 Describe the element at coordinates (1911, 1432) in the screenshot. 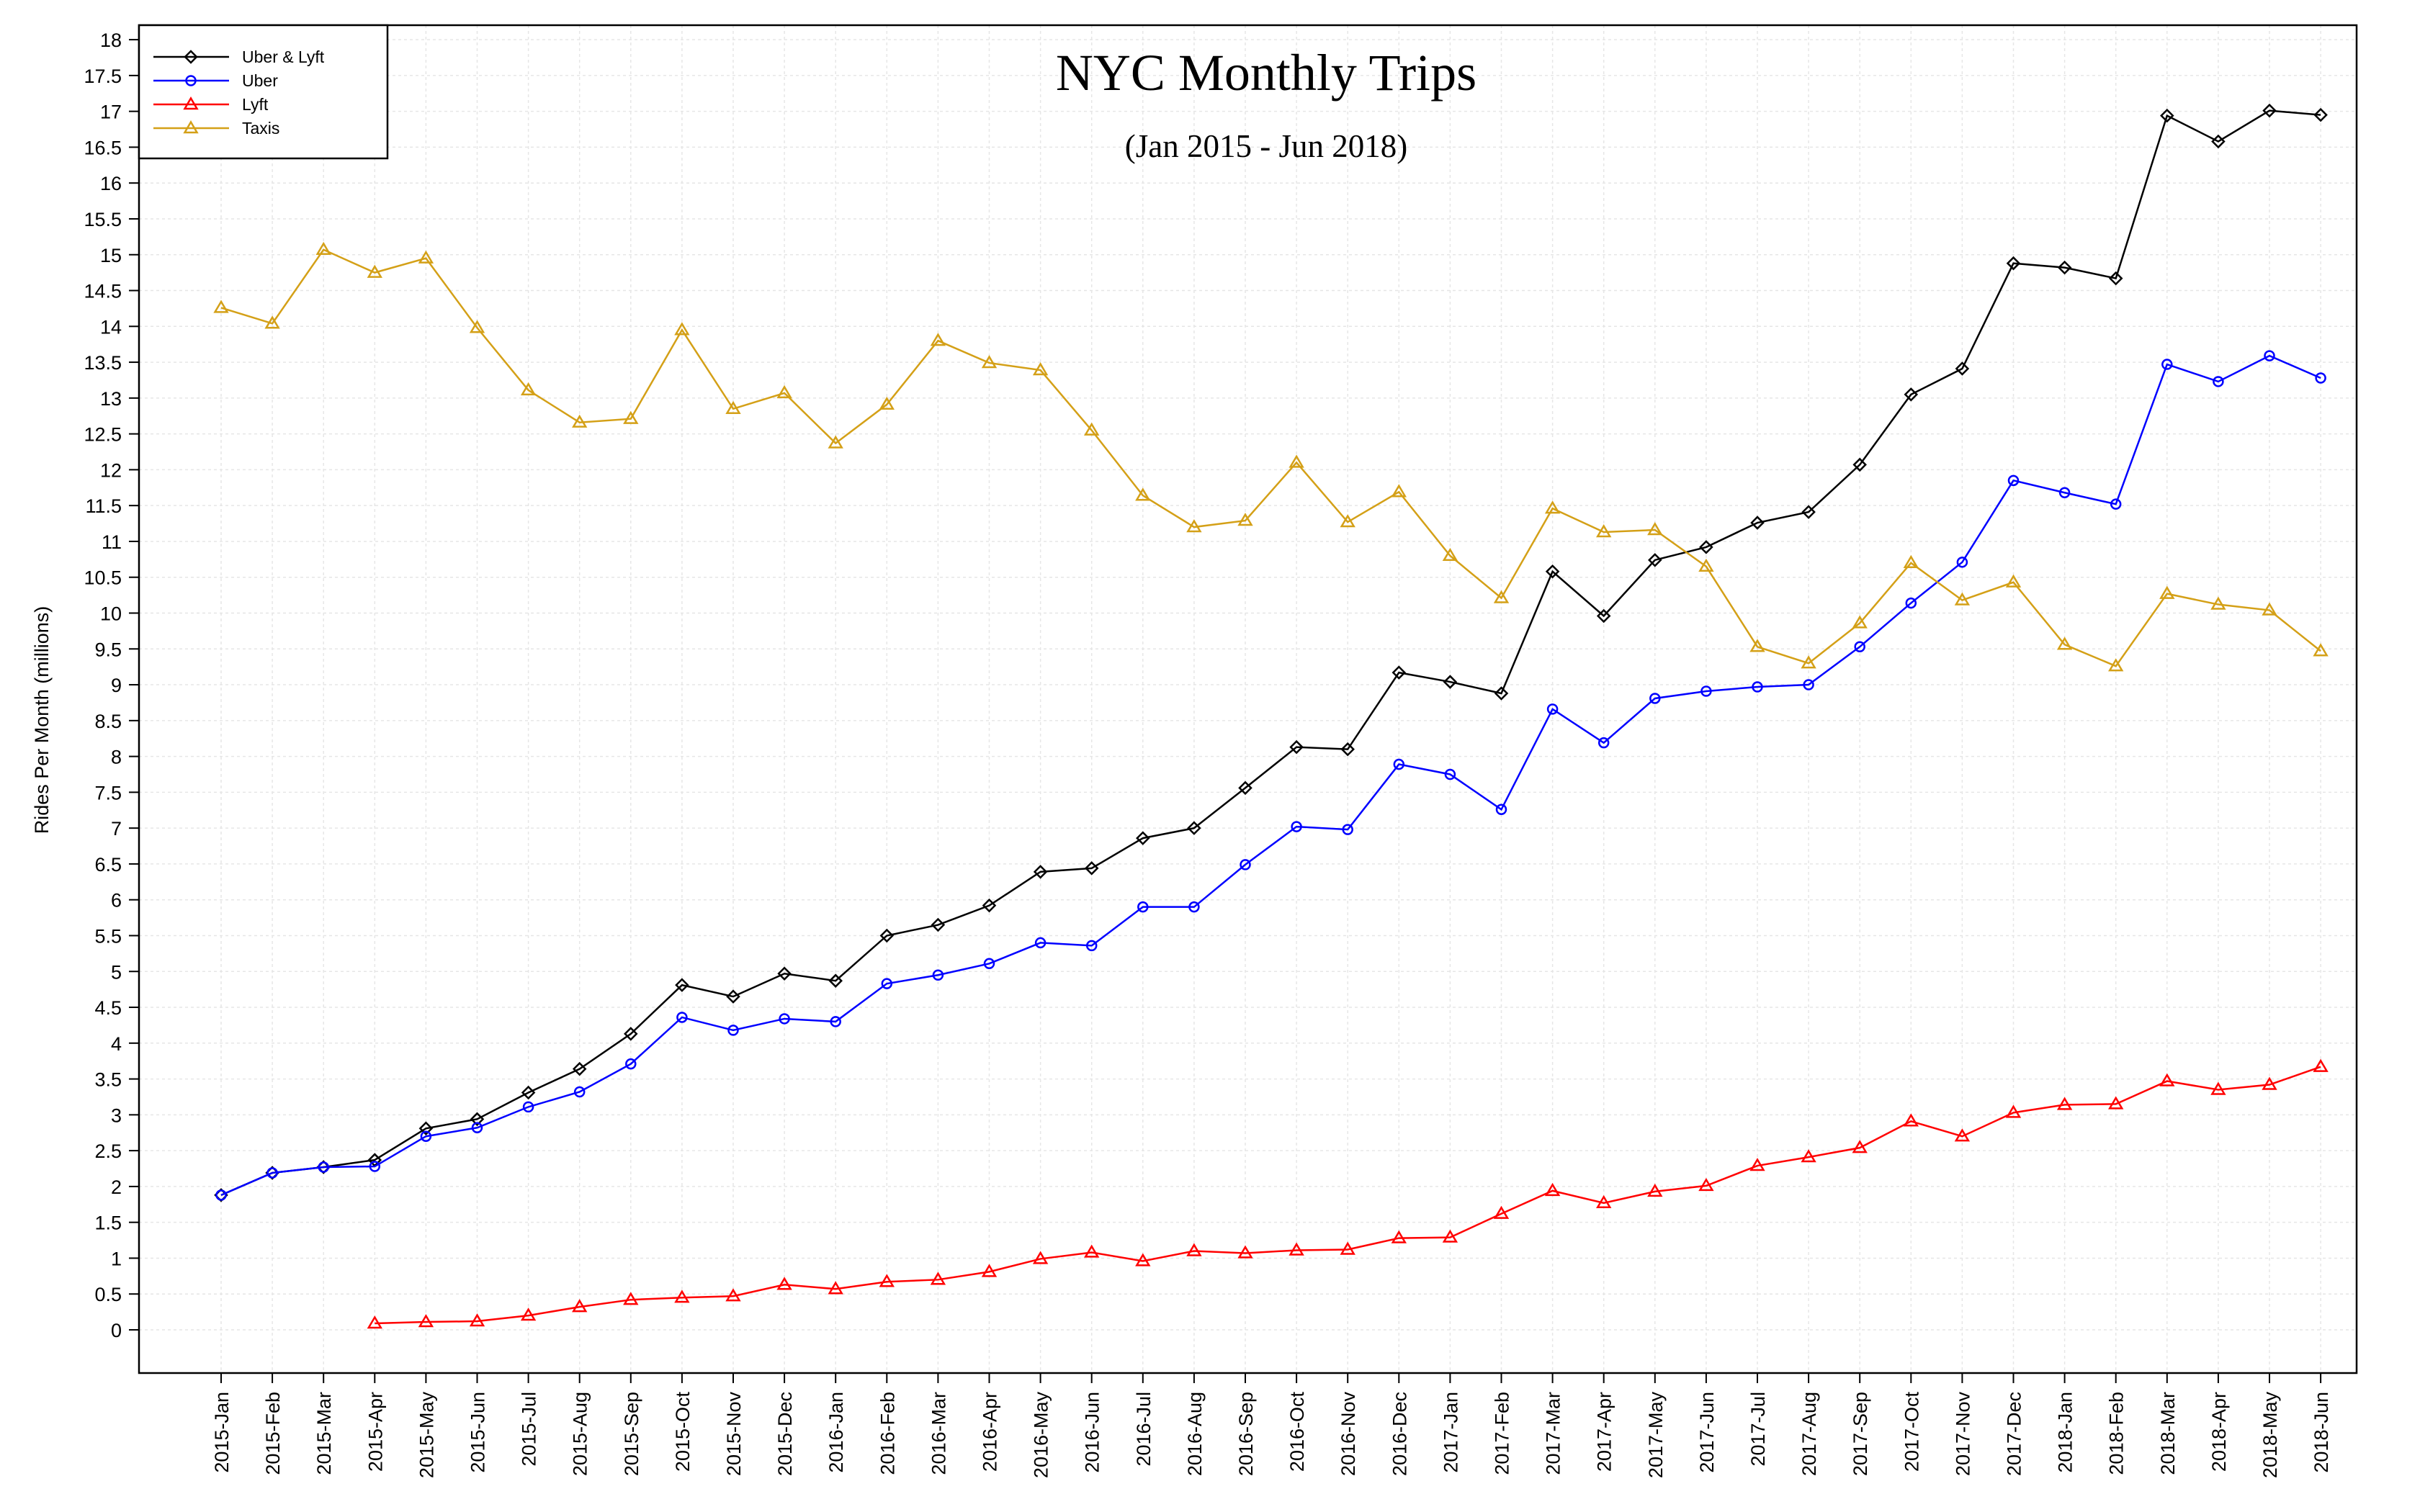

I see `x-tick-label: 2017-Oct` at that location.